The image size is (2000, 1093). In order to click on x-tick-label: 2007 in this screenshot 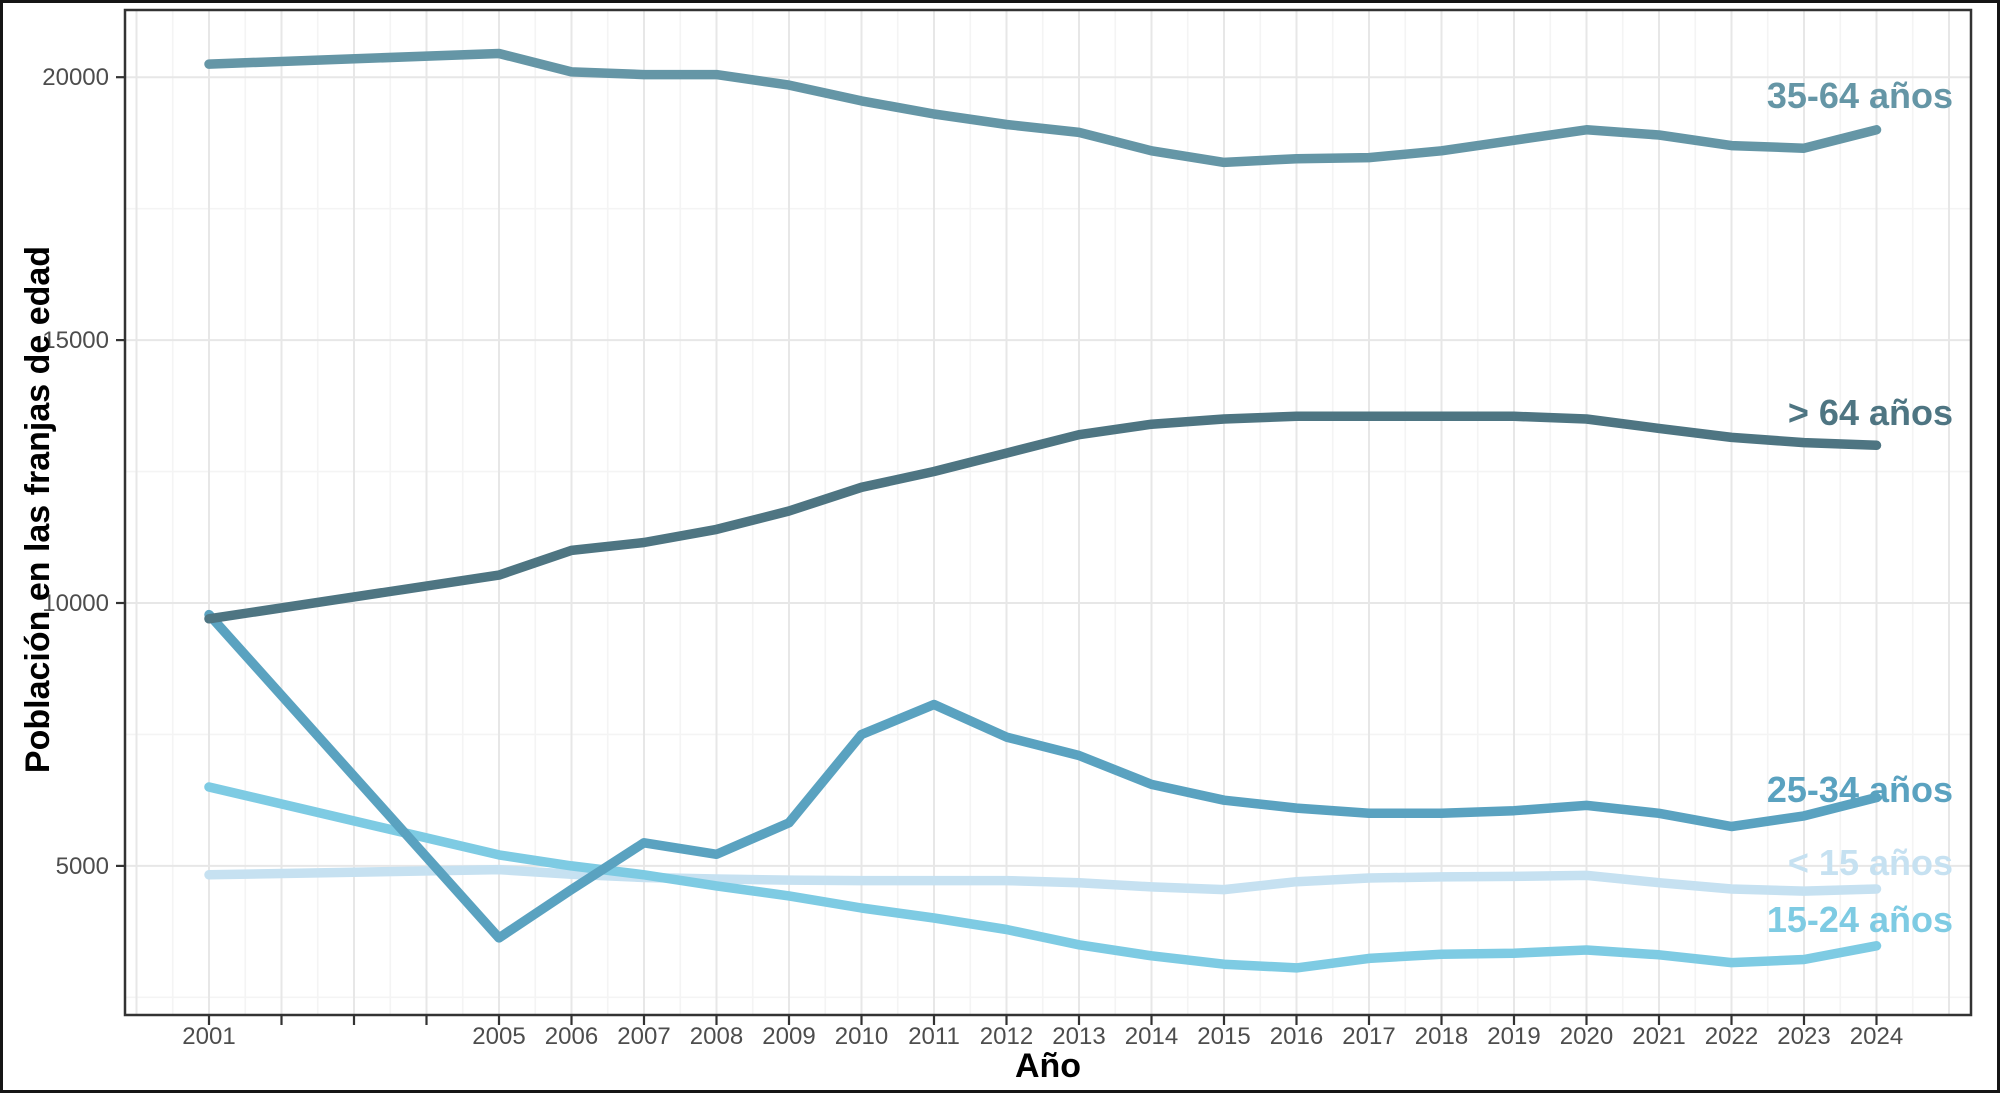, I will do `click(643, 1036)`.